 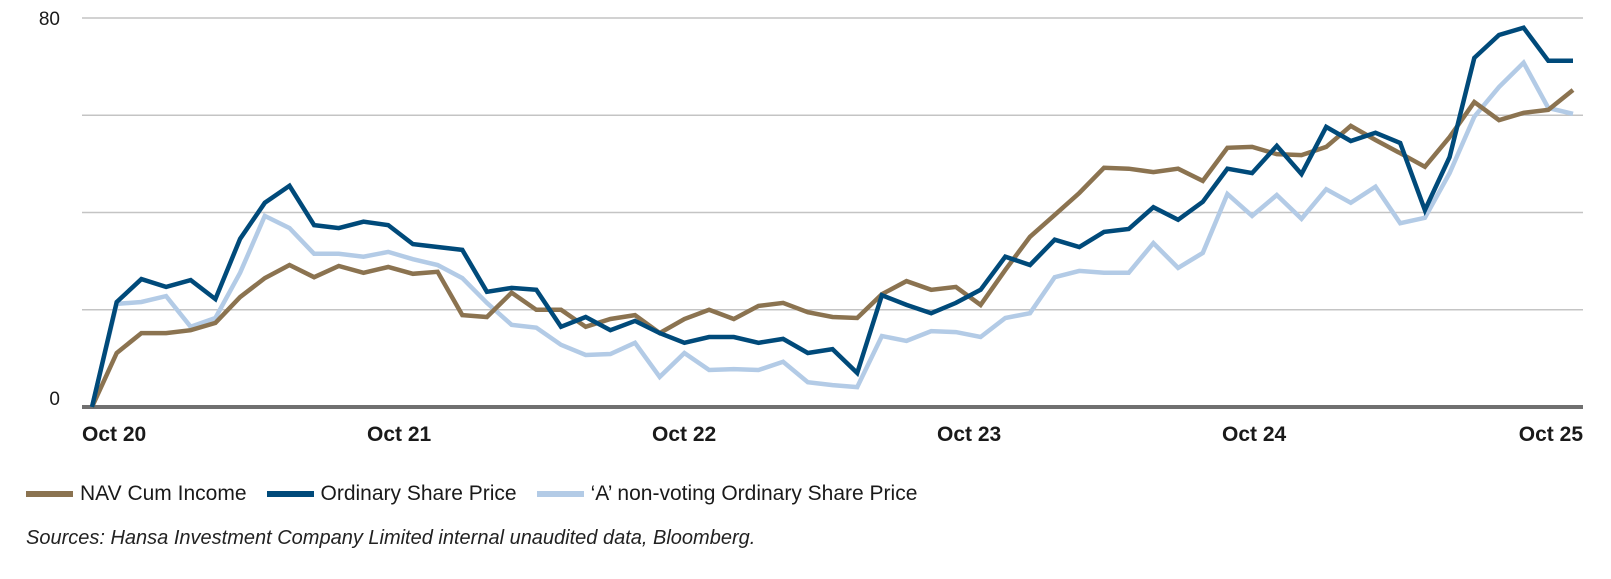 I want to click on legend-item-nav: NAV Cum Income, so click(x=136, y=494).